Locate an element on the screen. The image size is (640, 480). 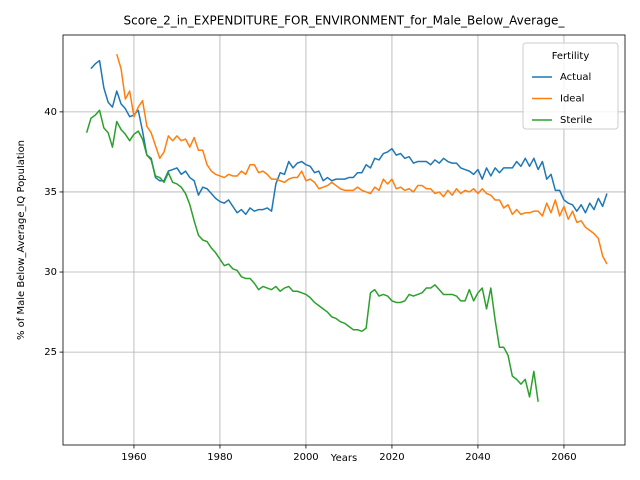
legend: Fertility Actual Ideal Sterile is located at coordinates (570, 86).